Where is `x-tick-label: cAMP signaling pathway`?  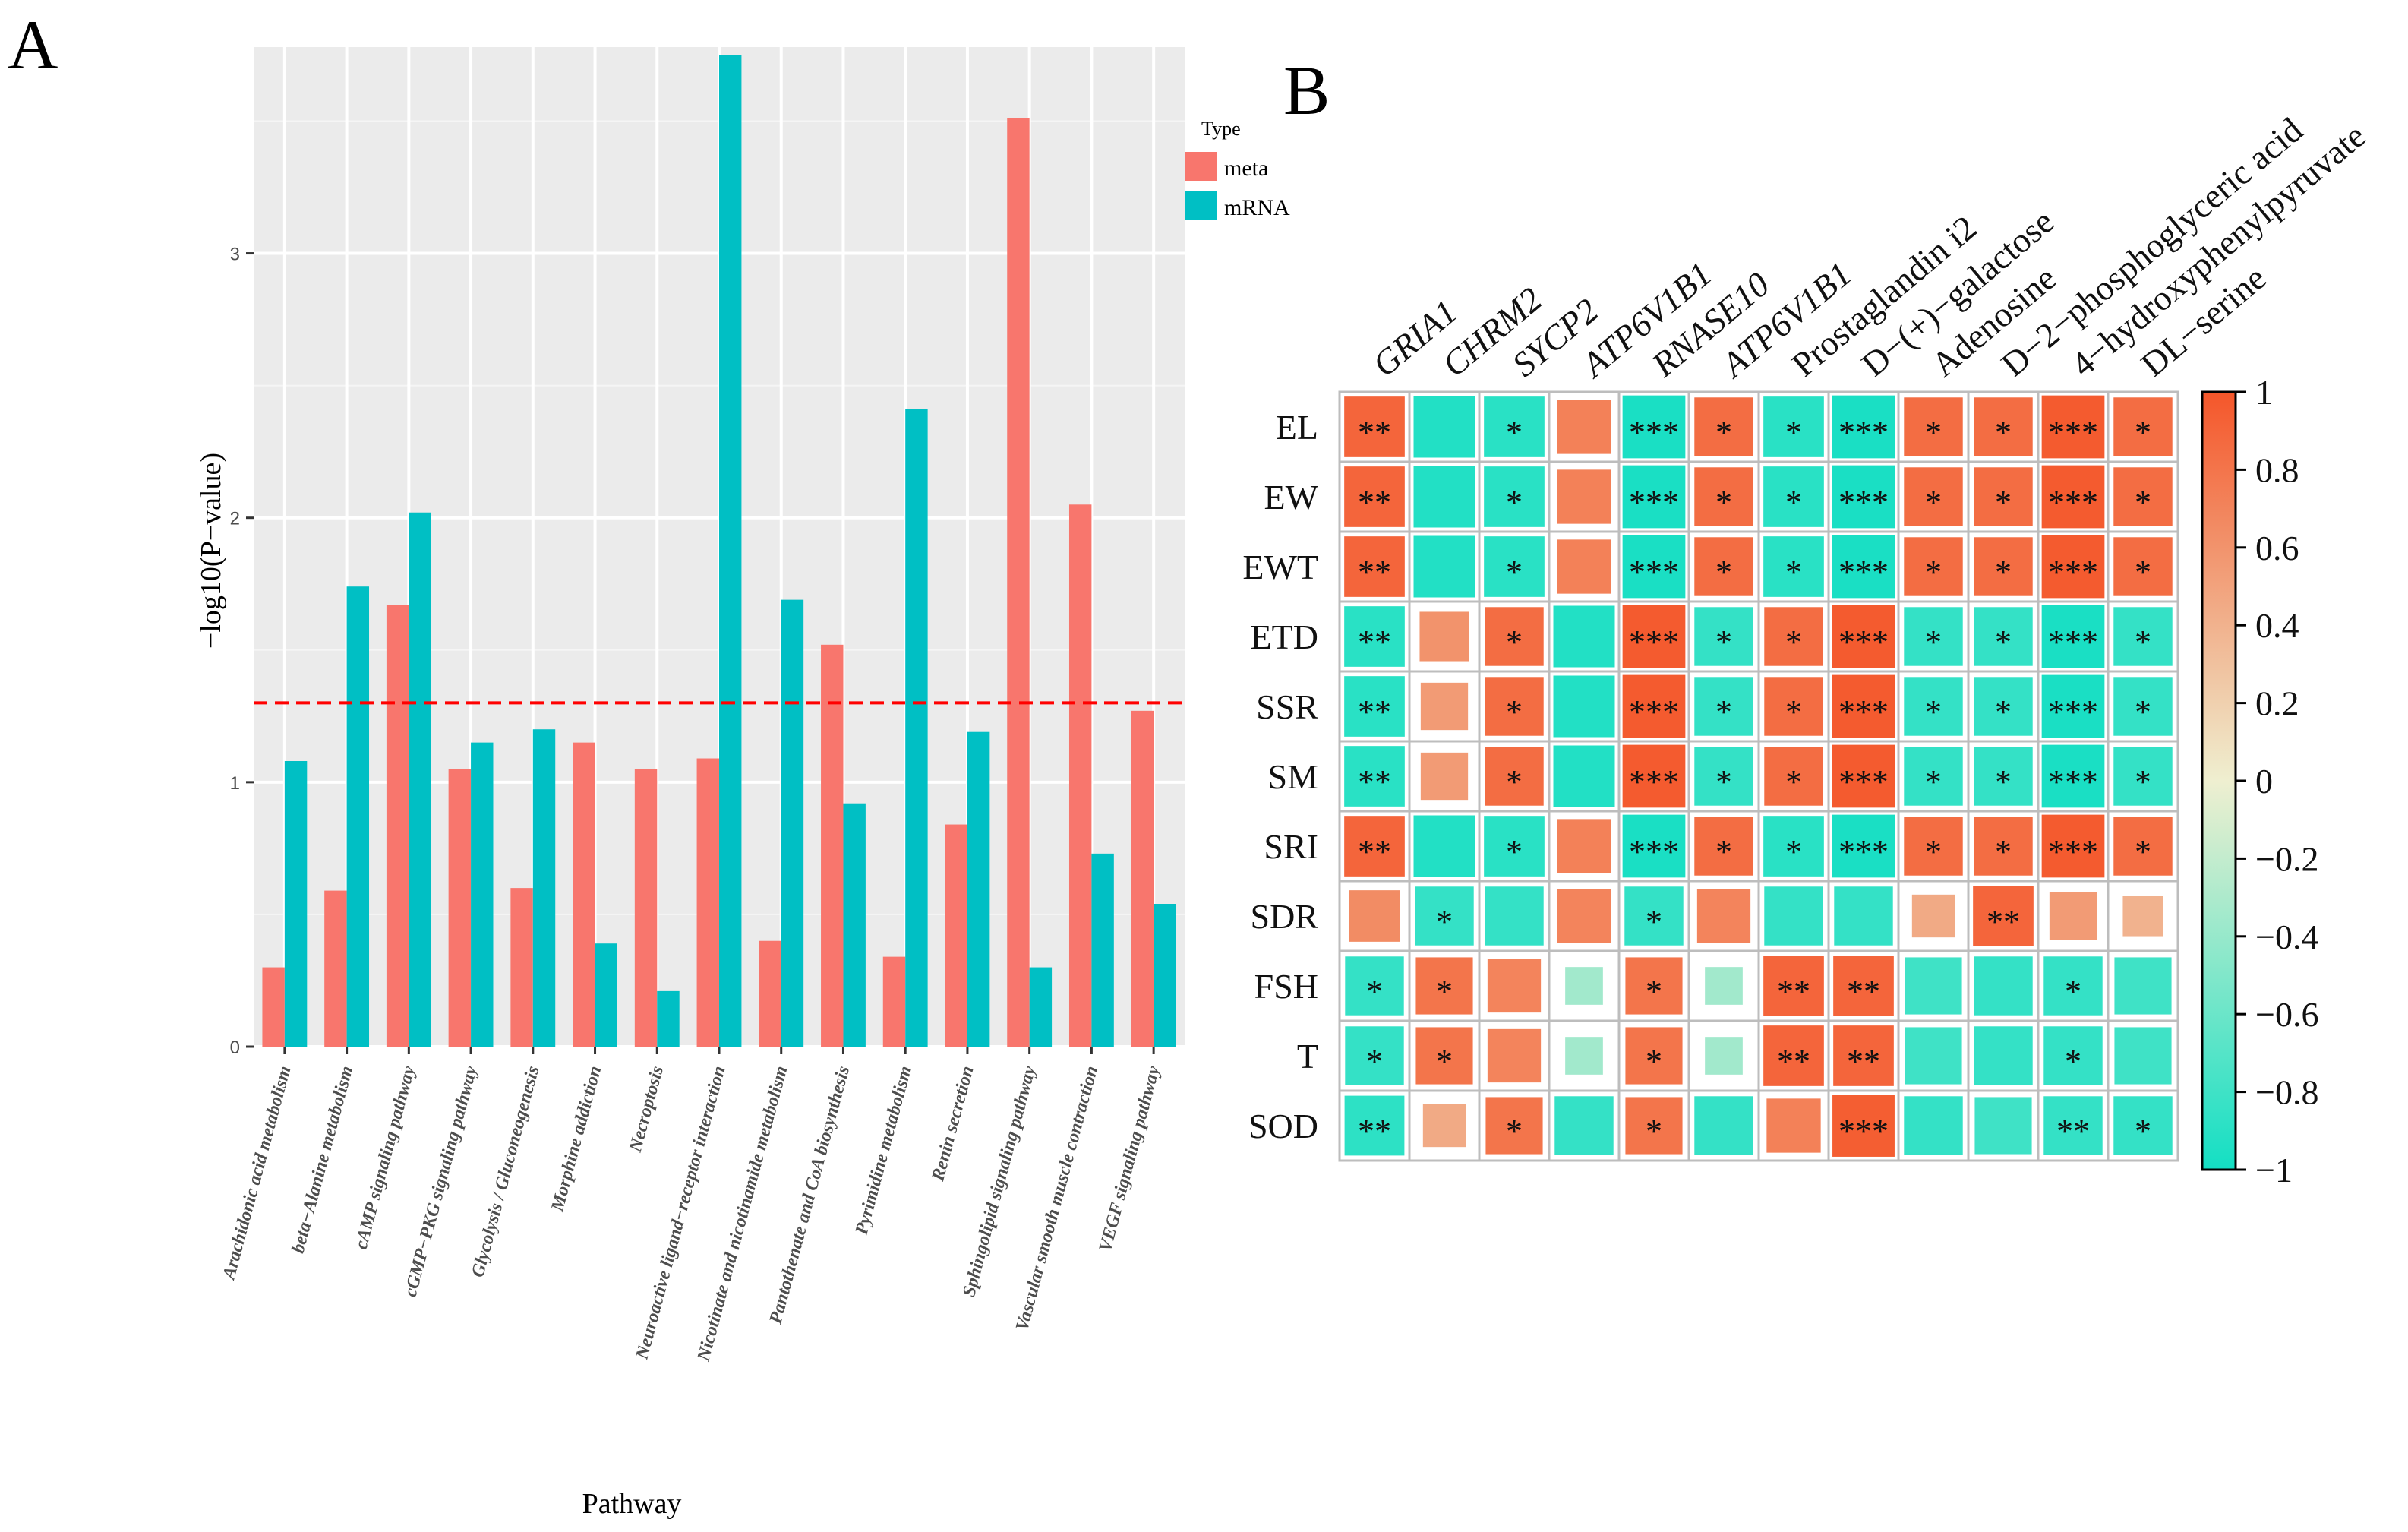
x-tick-label: cAMP signaling pathway is located at coordinates (386, 1157).